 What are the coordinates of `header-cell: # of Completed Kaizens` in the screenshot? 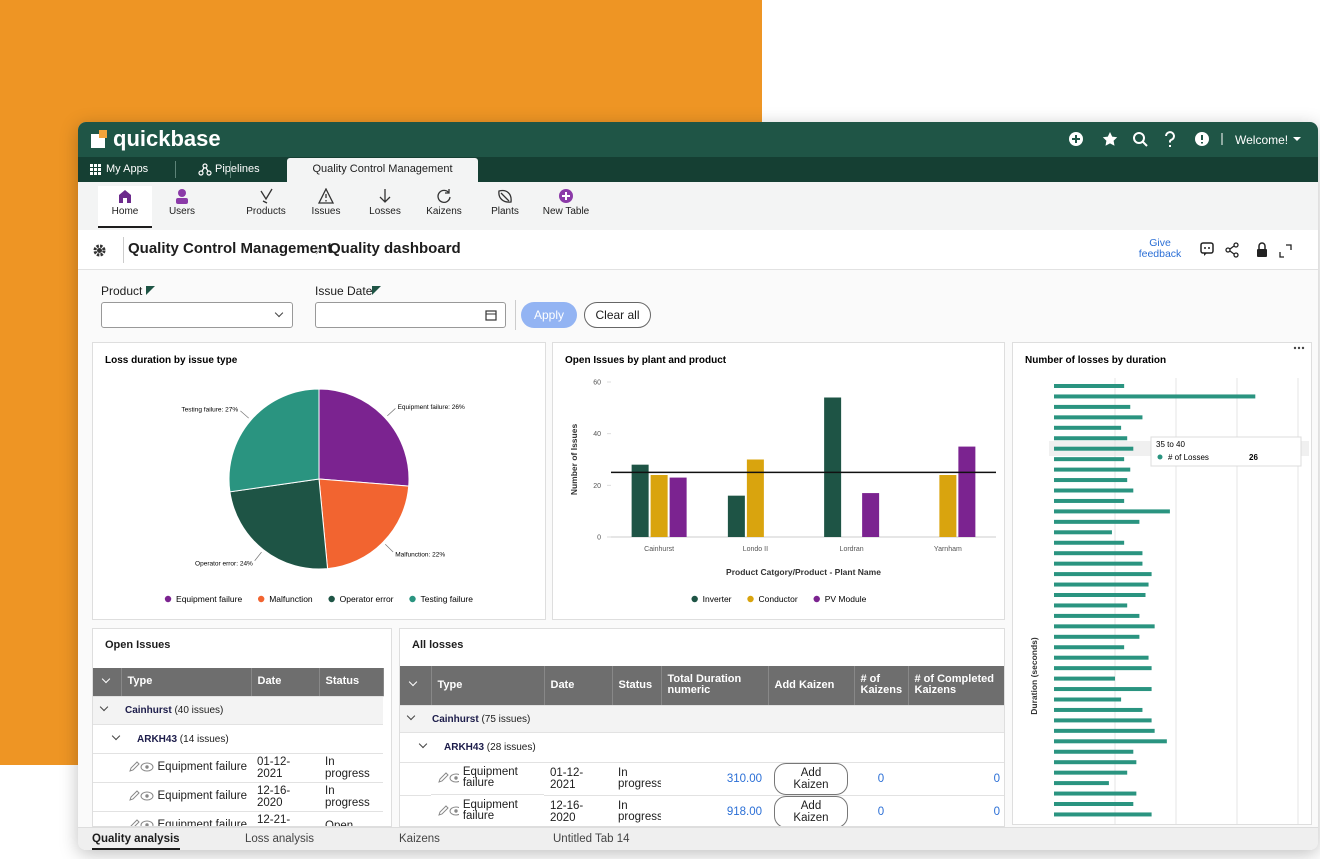 It's located at (956, 685).